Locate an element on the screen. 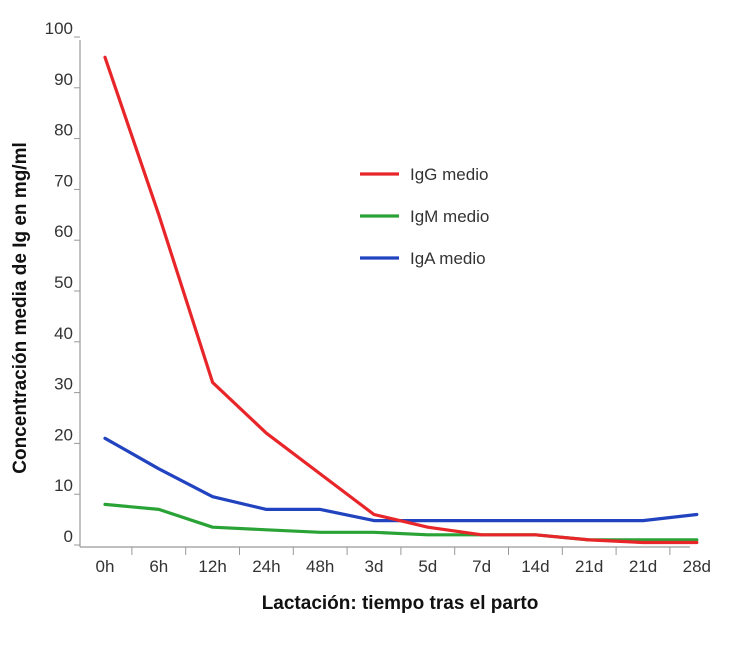 The height and width of the screenshot is (646, 730). y-tick-label: 60 is located at coordinates (63, 231).